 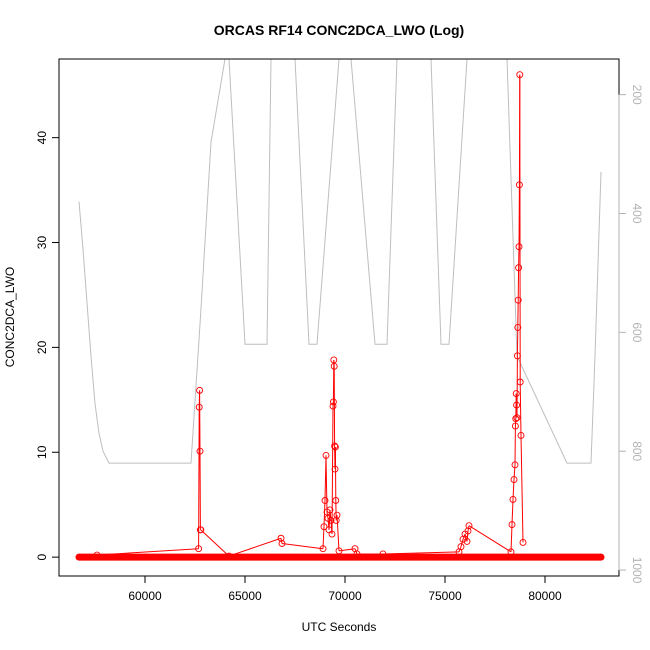 What do you see at coordinates (637, 570) in the screenshot?
I see `y2-tick-label: 1000` at bounding box center [637, 570].